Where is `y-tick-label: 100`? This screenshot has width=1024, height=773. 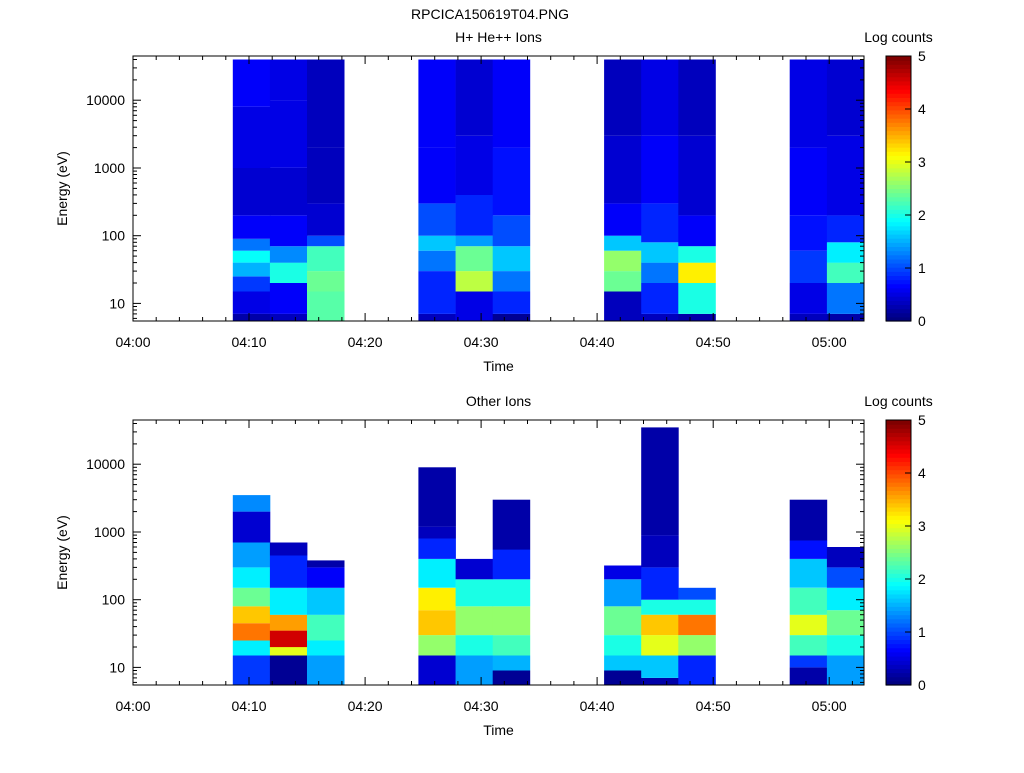 y-tick-label: 100 is located at coordinates (114, 236).